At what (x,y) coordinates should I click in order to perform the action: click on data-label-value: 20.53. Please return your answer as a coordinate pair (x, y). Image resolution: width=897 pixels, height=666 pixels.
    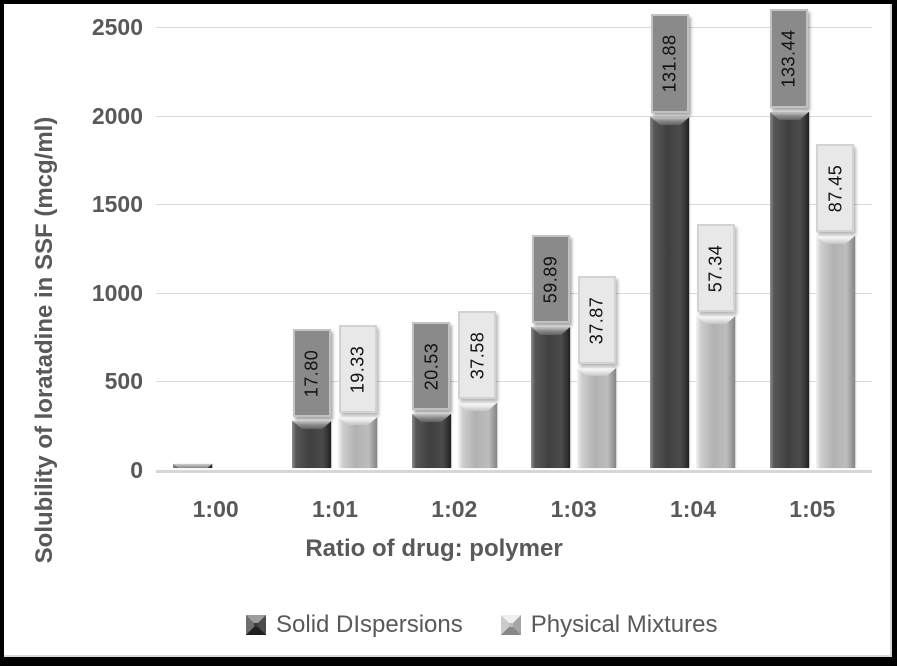
    Looking at the image, I should click on (430, 366).